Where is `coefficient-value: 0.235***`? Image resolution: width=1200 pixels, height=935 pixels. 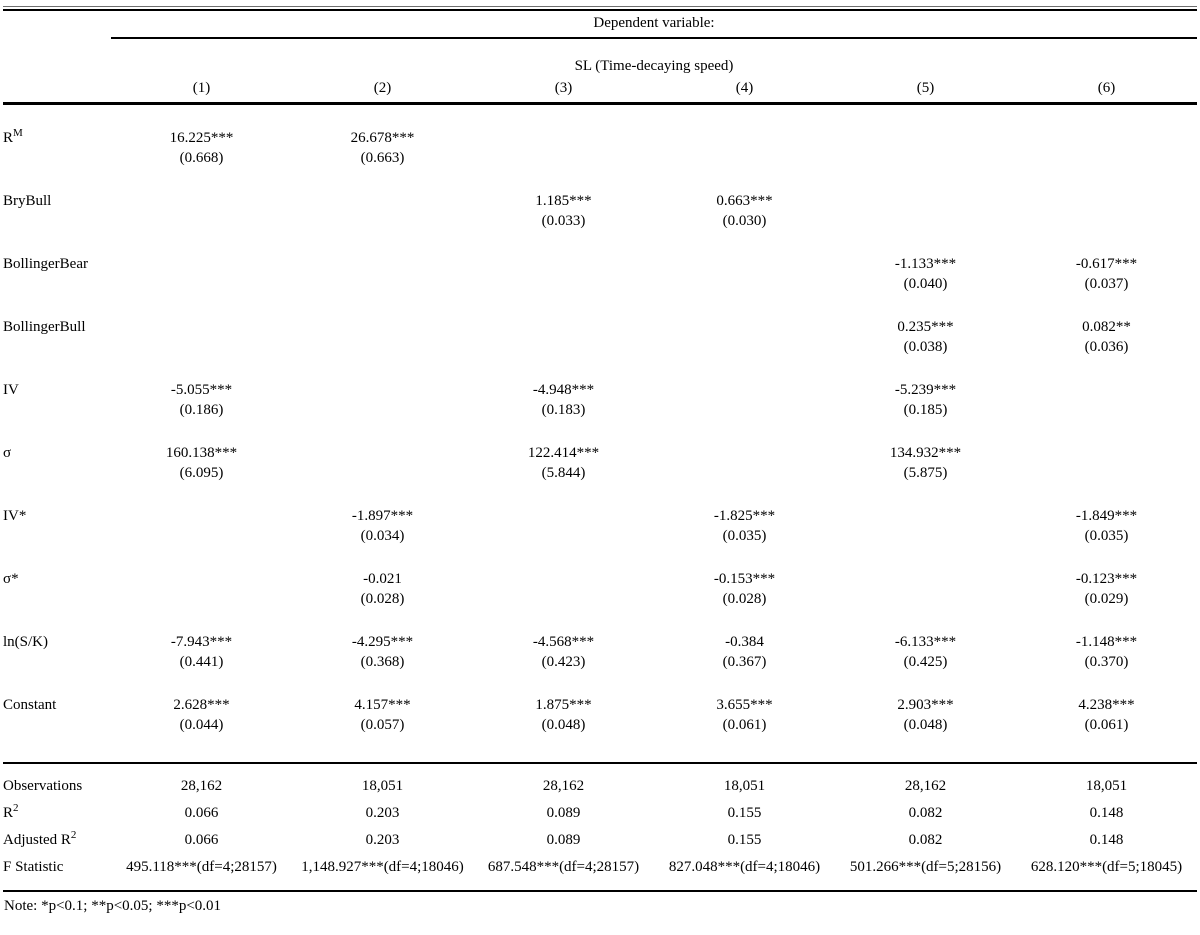 coefficient-value: 0.235*** is located at coordinates (925, 327).